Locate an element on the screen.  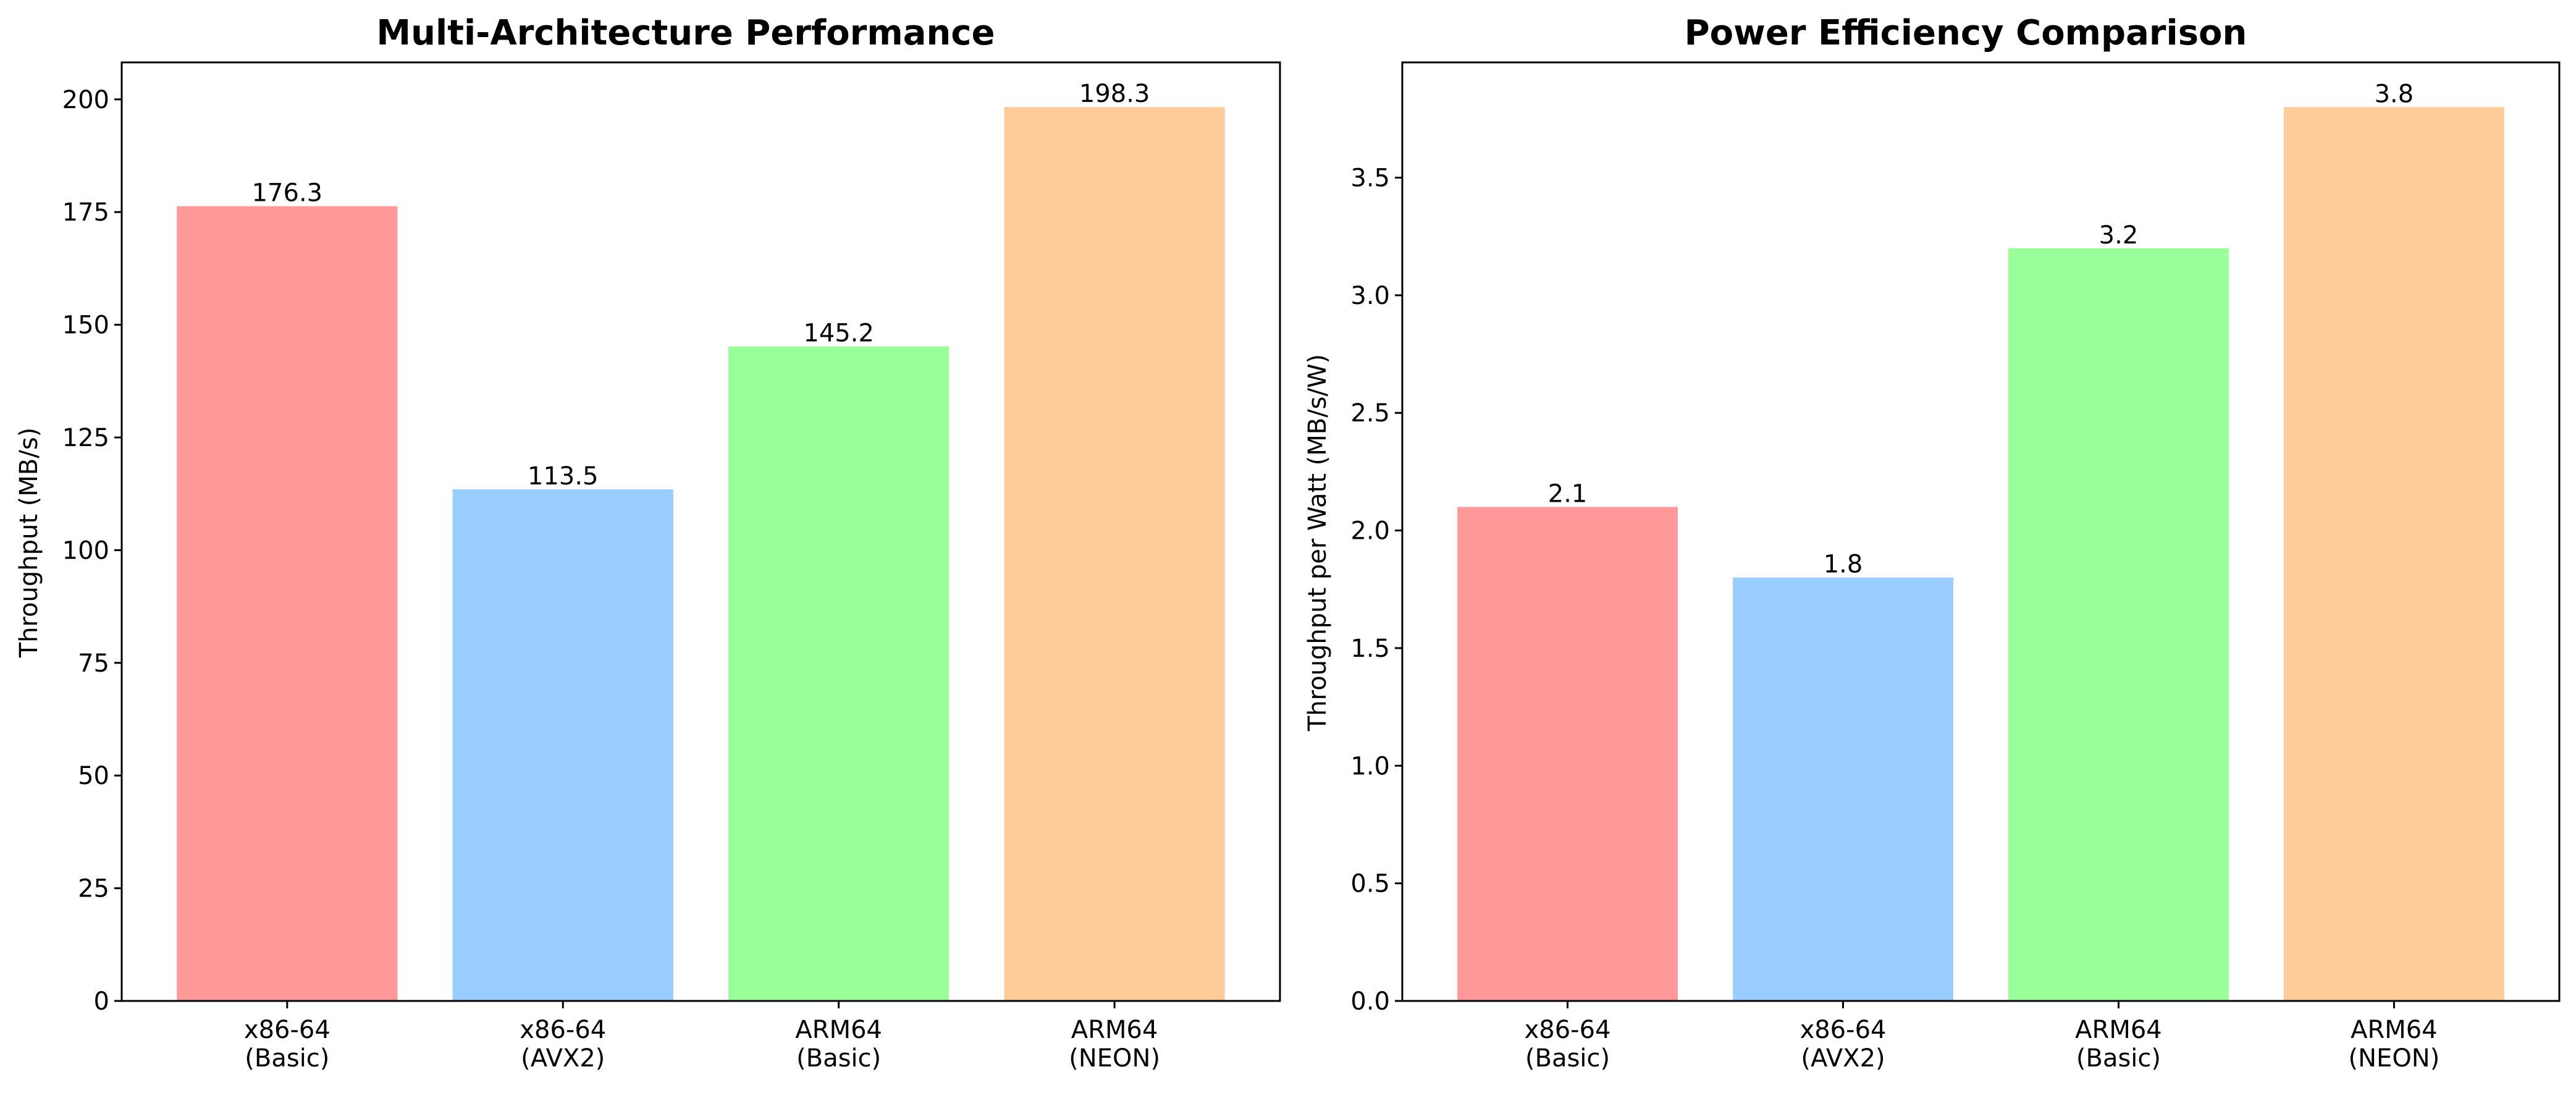
y-tick-label: 100 is located at coordinates (85, 551).